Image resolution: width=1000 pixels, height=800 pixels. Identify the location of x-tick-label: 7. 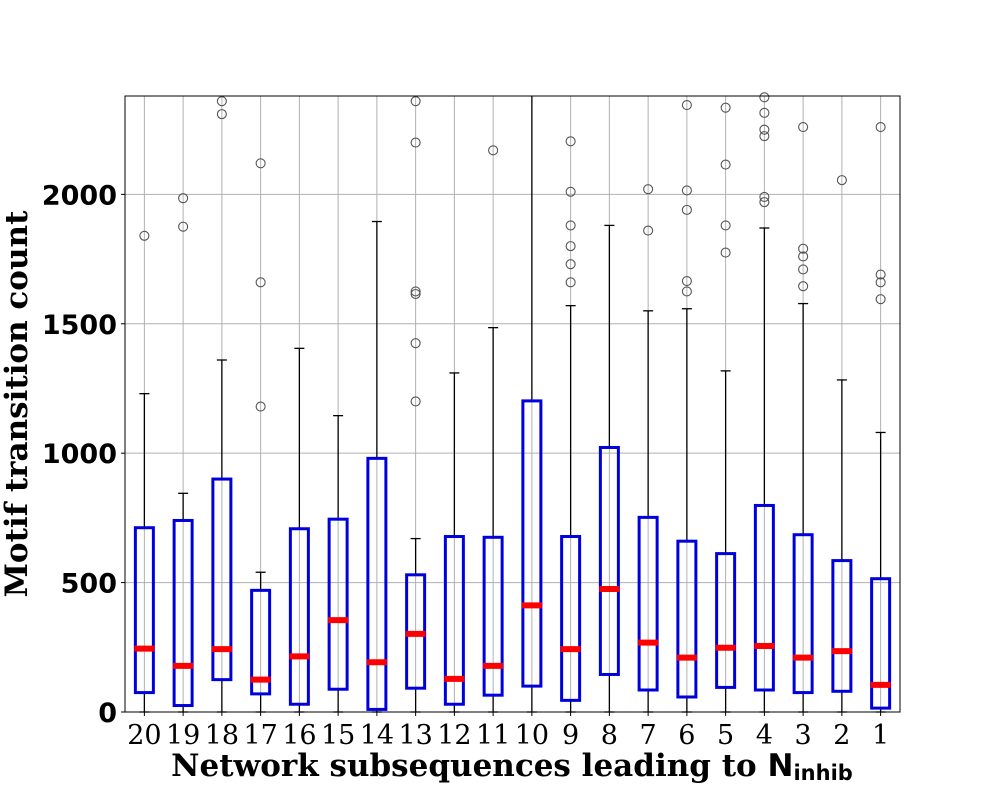
(648, 735).